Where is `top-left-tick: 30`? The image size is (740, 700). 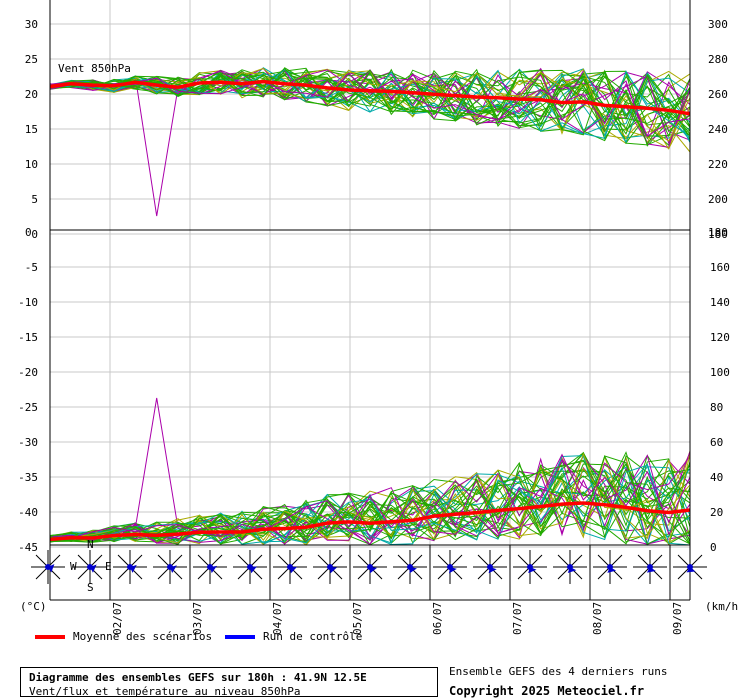 top-left-tick: 30 is located at coordinates (31, 24).